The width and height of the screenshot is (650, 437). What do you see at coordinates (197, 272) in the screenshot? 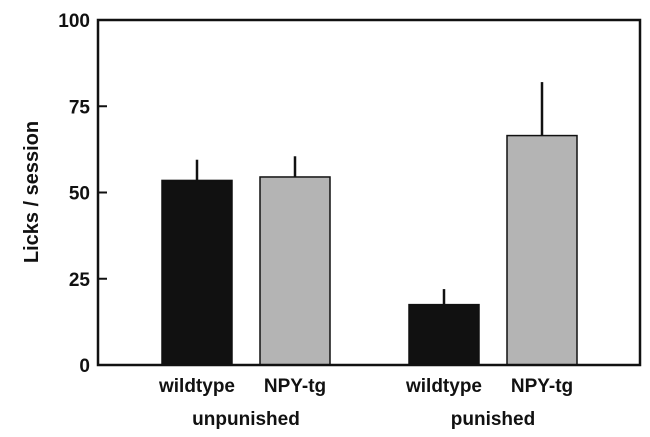
I see `bar-unpunished-wildtype` at bounding box center [197, 272].